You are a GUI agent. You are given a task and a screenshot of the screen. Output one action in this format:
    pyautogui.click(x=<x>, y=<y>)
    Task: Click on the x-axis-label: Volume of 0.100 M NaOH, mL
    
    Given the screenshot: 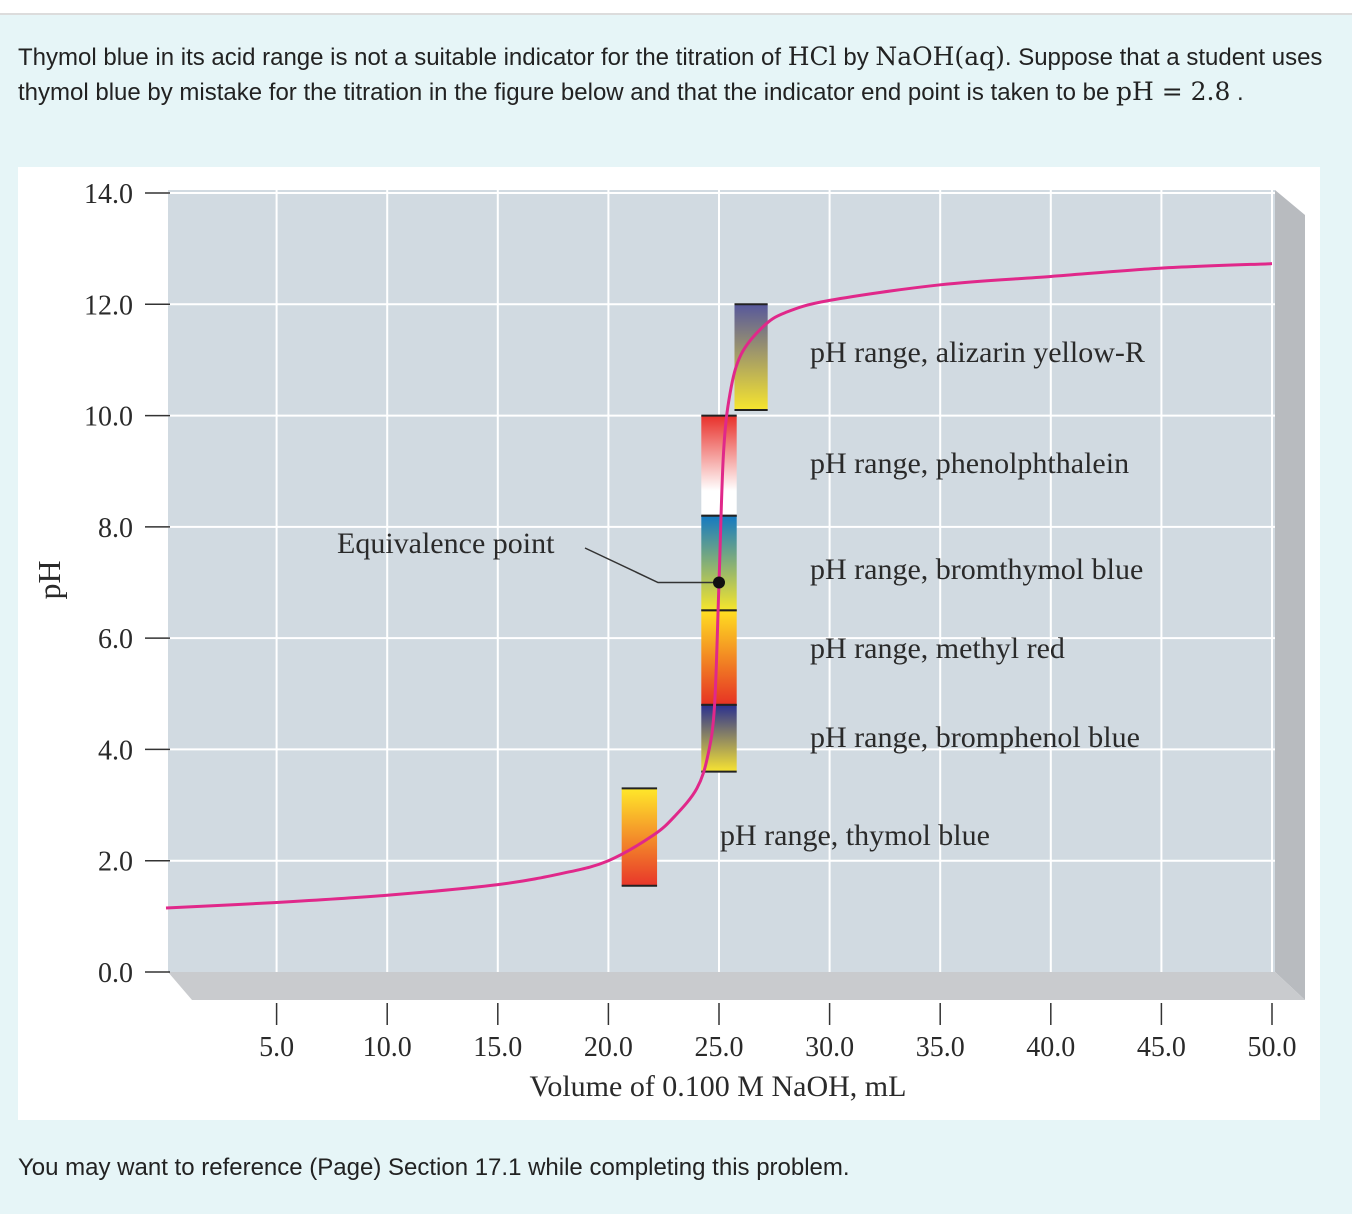 What is the action you would take?
    pyautogui.click(x=718, y=1086)
    